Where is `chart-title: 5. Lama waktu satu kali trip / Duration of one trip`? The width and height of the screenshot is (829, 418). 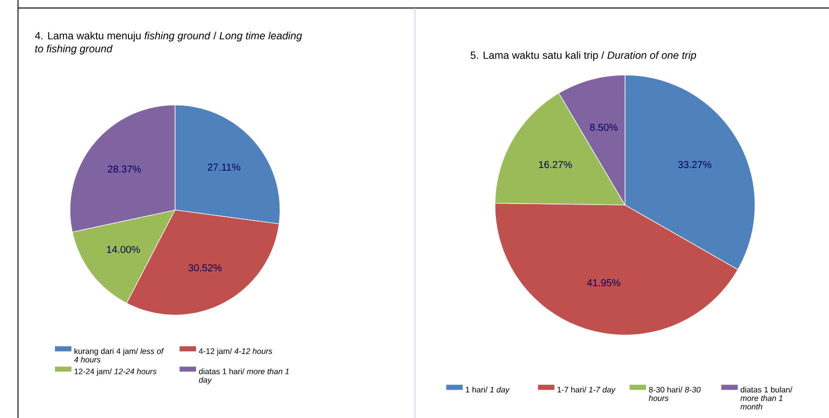
chart-title: 5. Lama waktu satu kali trip / Duration of one trip is located at coordinates (583, 56).